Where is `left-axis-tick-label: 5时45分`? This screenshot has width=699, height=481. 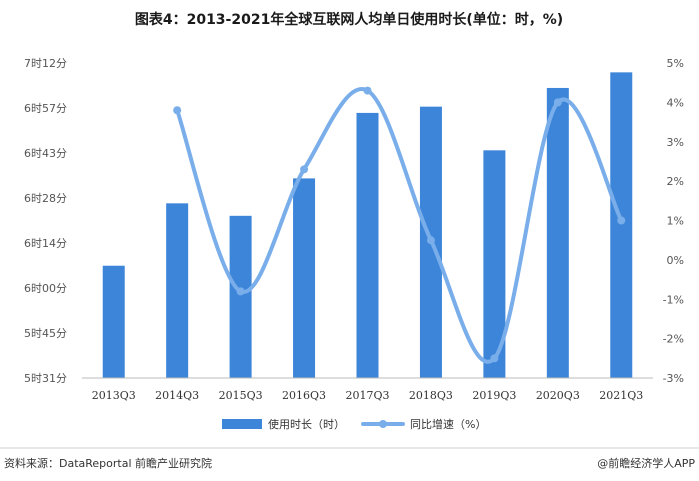 left-axis-tick-label: 5时45分 is located at coordinates (45, 333).